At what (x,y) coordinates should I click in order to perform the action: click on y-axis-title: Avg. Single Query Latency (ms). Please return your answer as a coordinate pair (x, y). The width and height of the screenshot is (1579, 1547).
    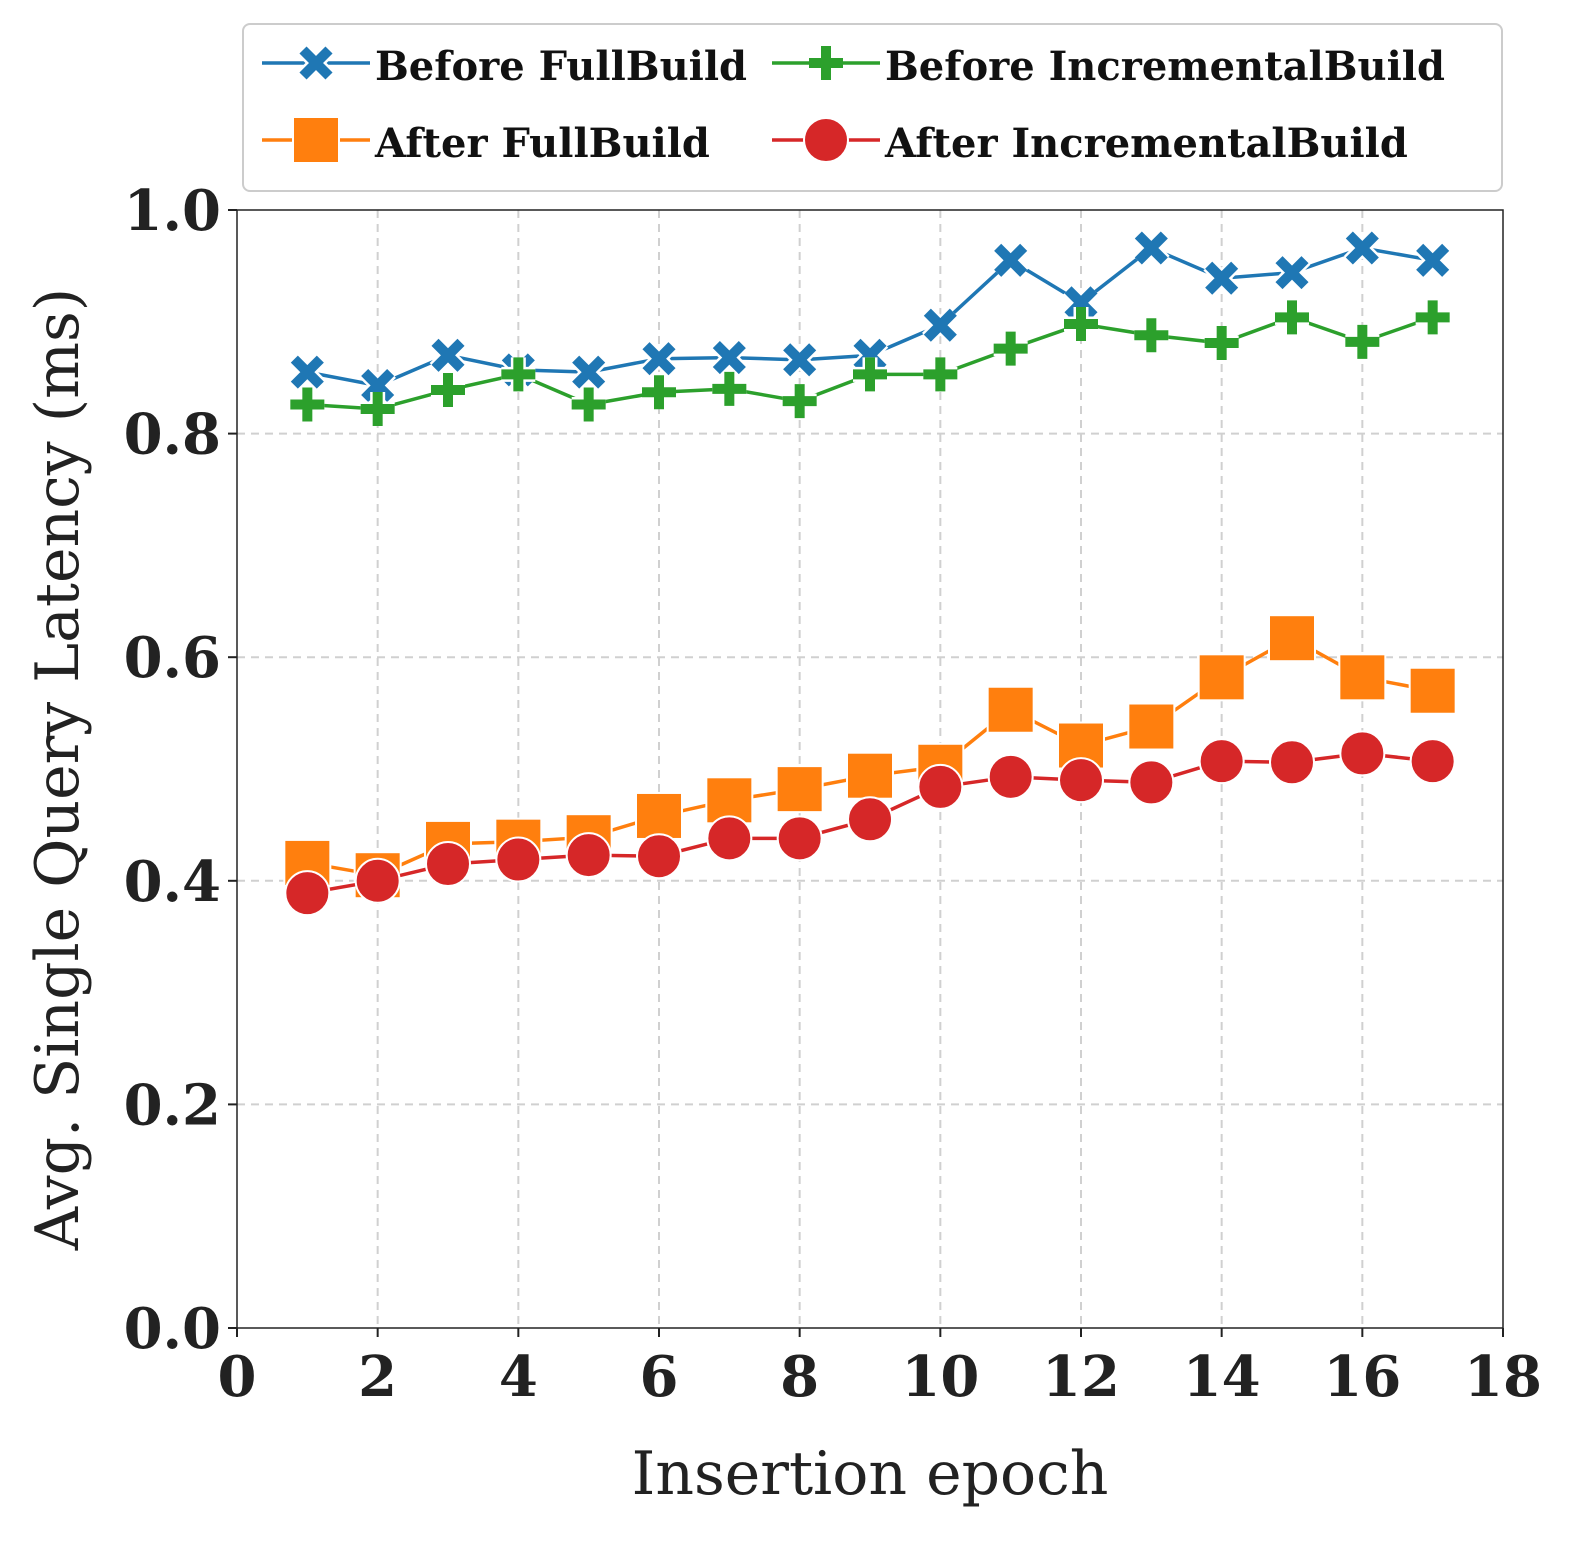
    Looking at the image, I should click on (58, 769).